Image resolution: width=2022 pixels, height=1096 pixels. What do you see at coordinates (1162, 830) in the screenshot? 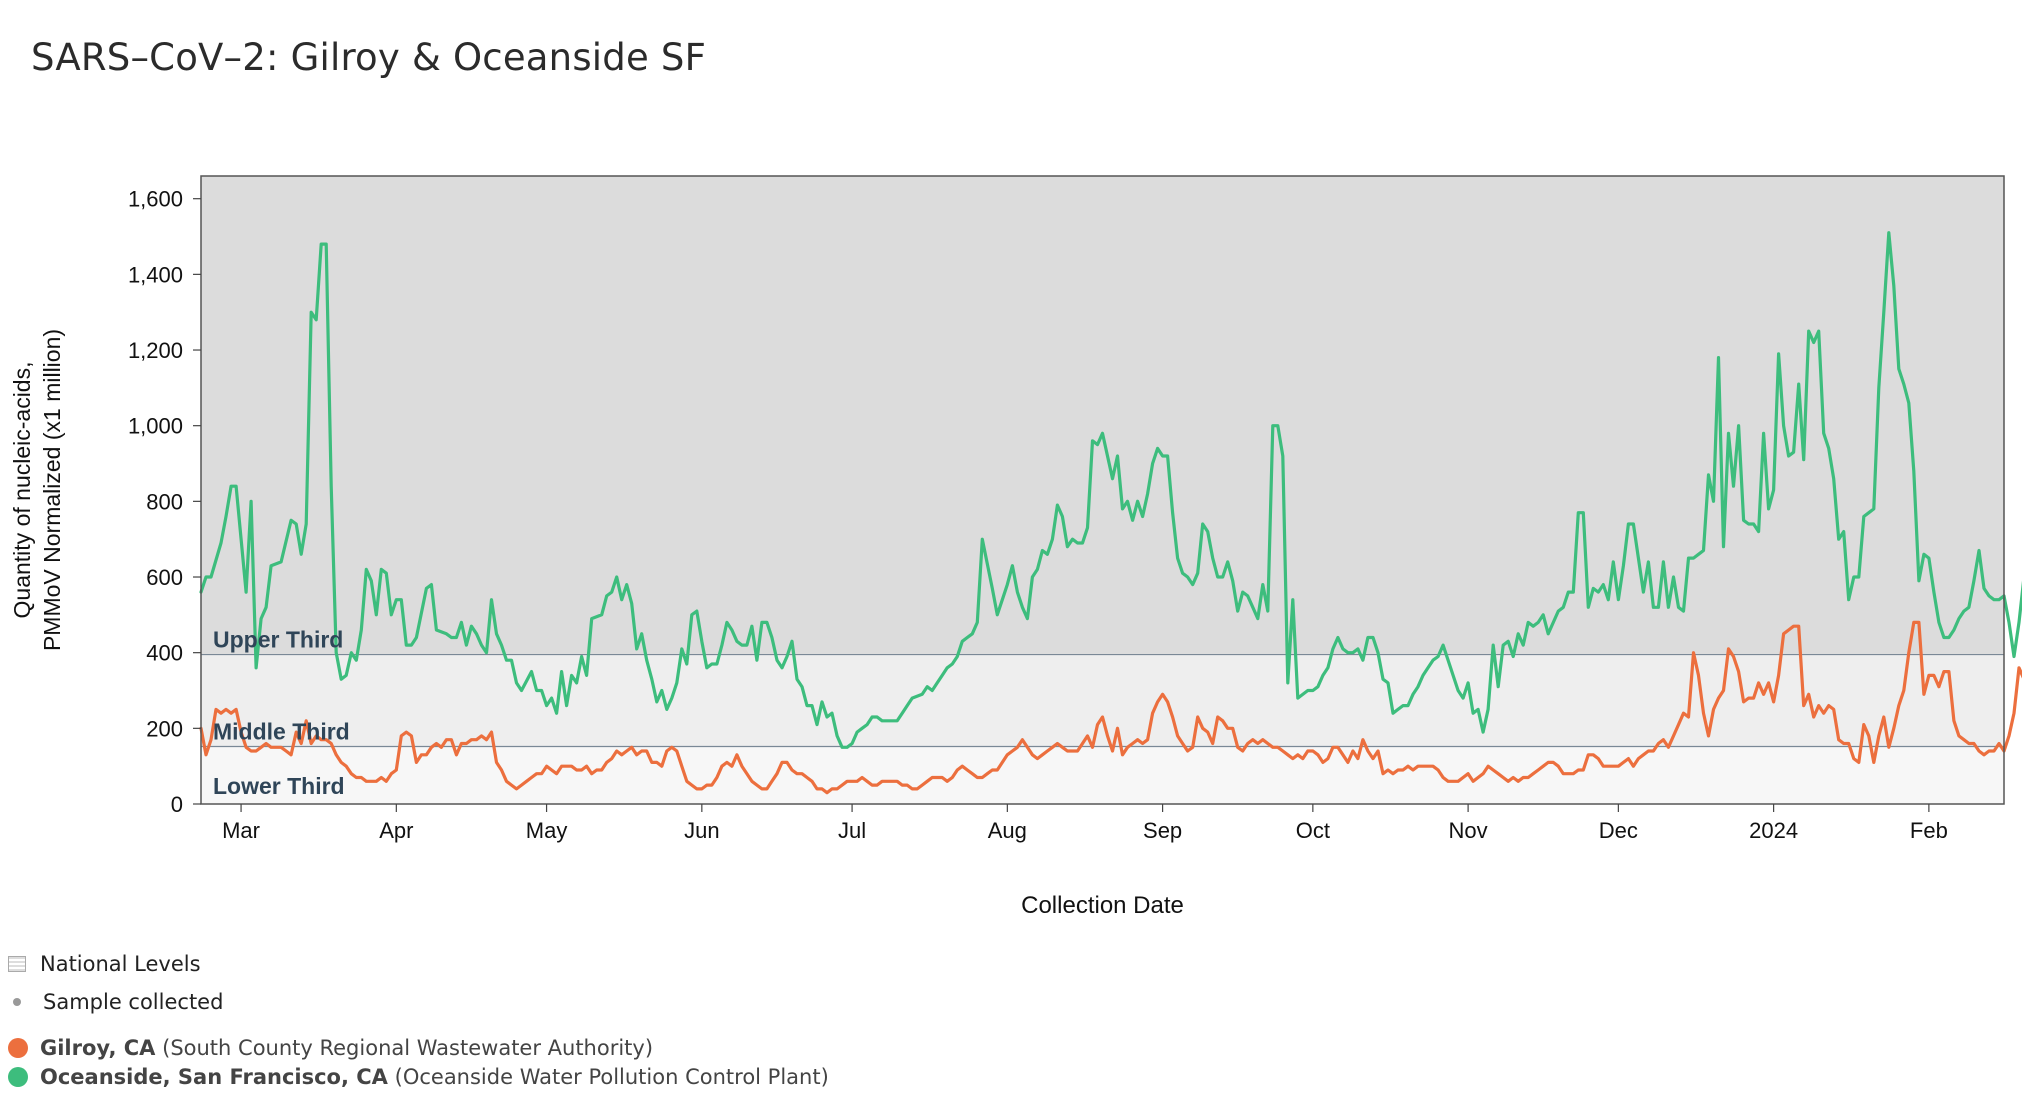
I see `x-tick-label: Sep` at bounding box center [1162, 830].